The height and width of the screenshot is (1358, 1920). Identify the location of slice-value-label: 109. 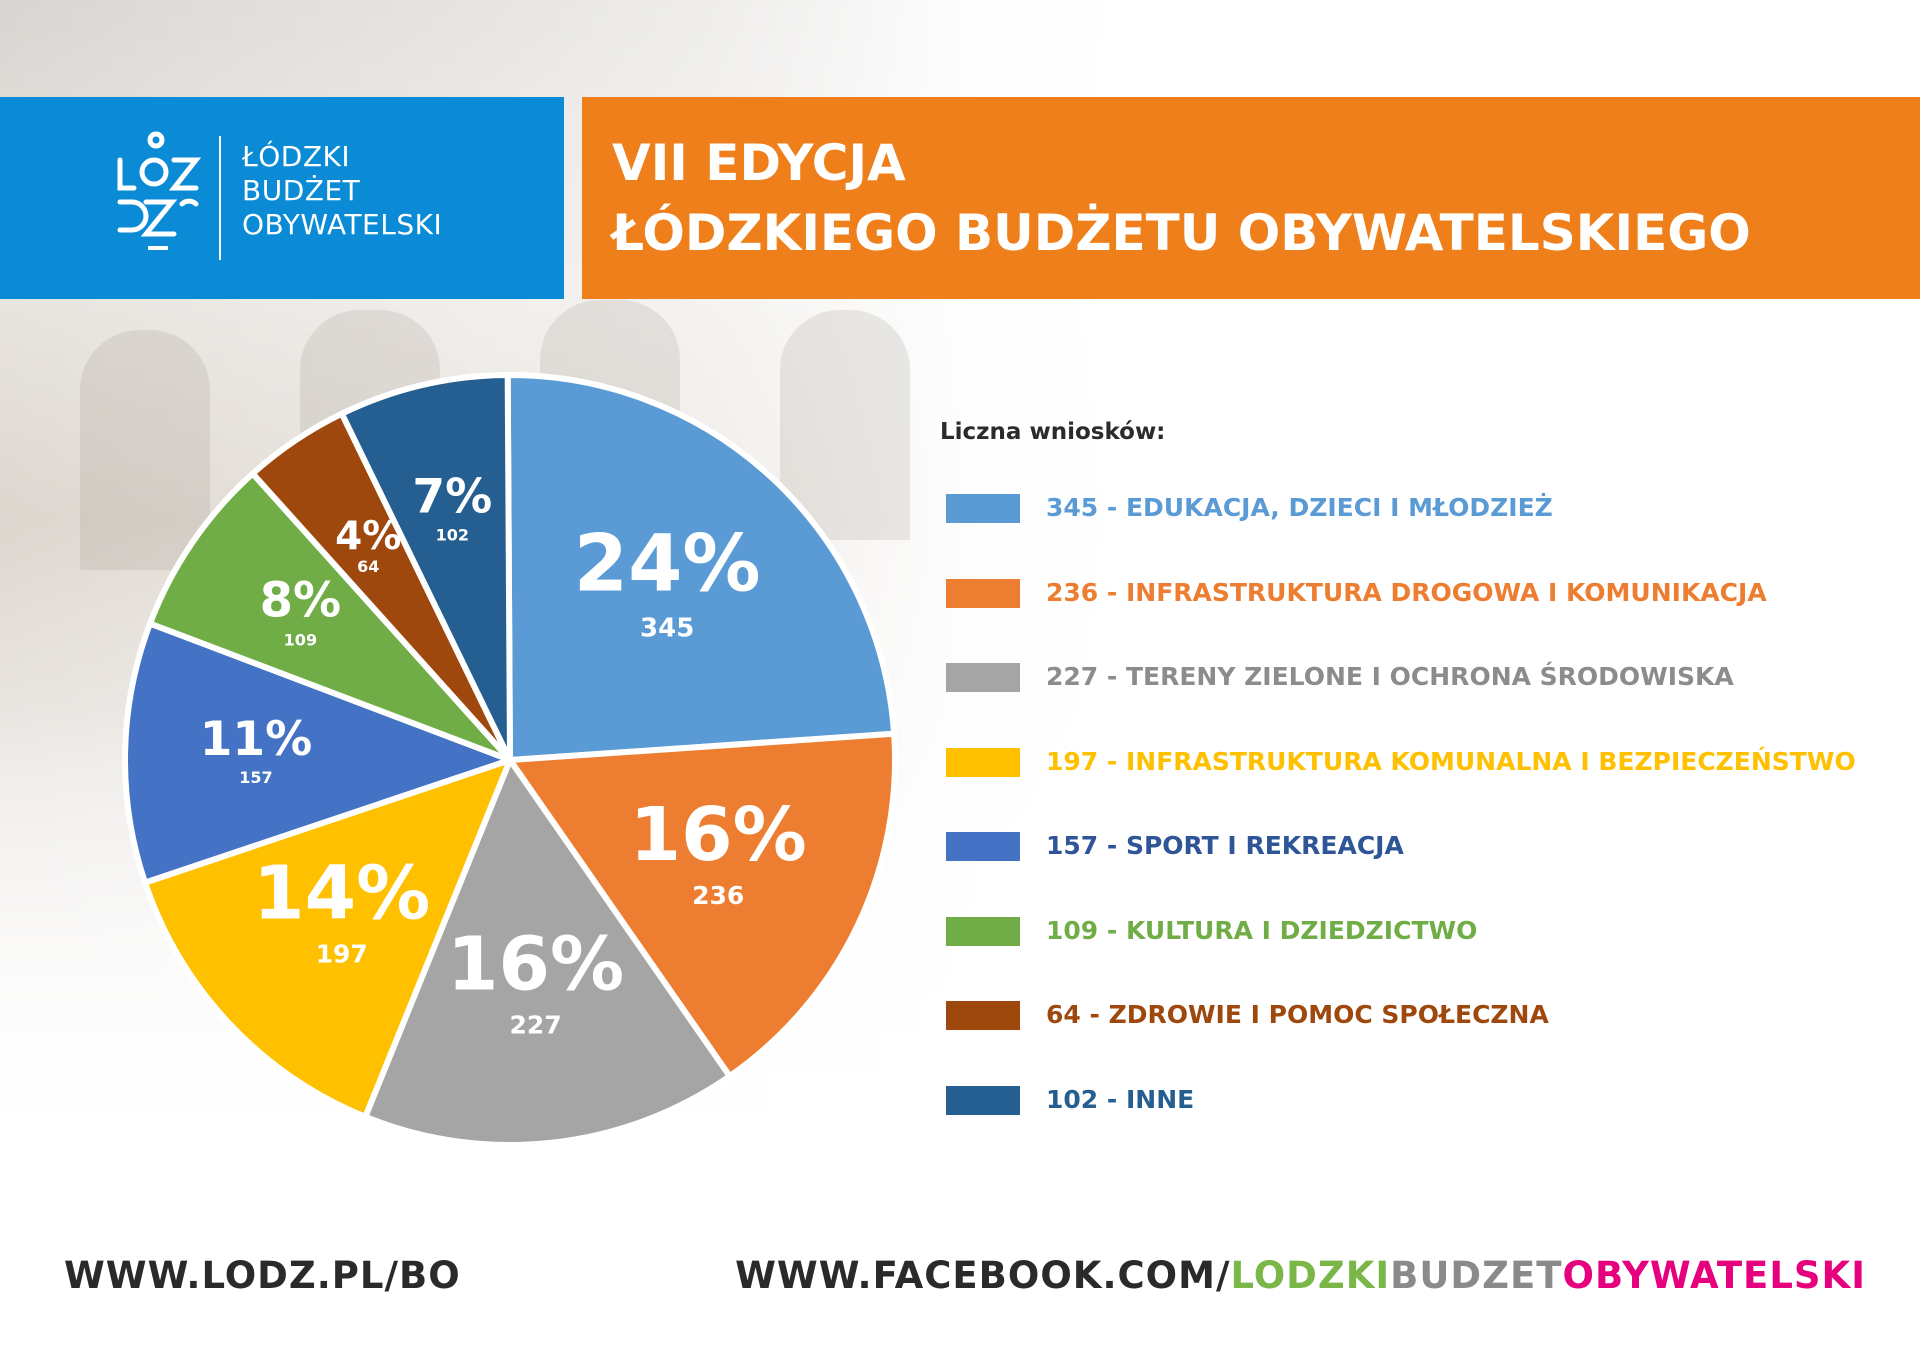
(300, 639).